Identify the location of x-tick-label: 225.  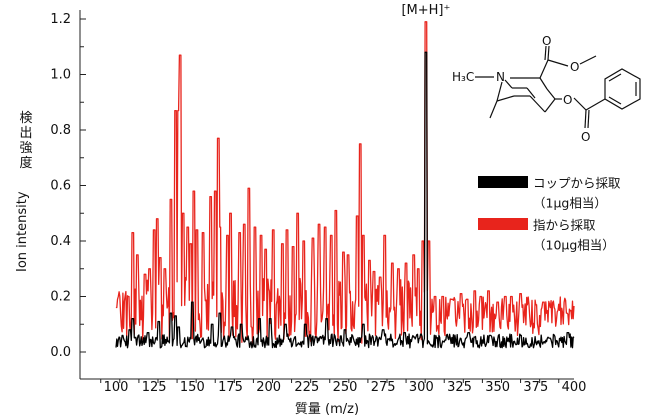
(306, 387).